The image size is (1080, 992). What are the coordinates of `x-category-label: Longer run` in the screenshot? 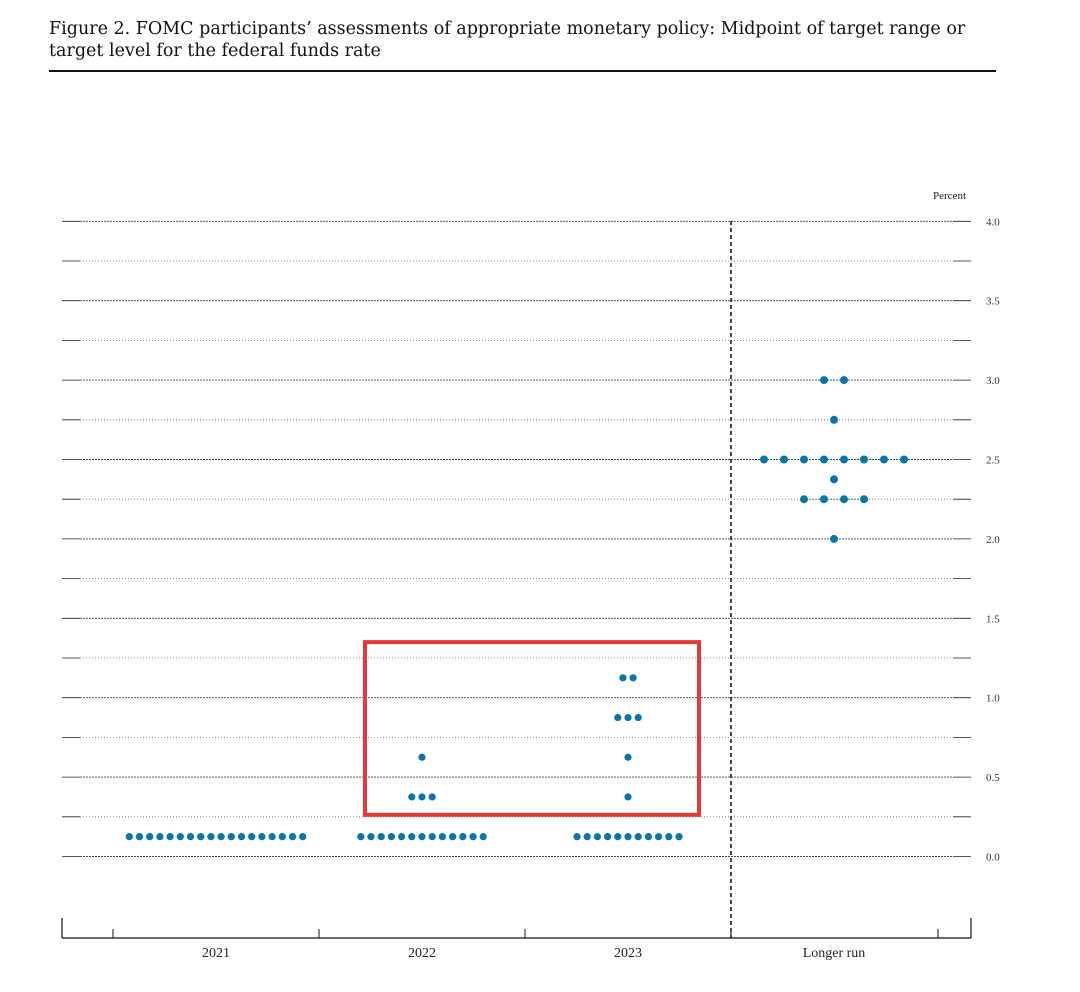 It's located at (834, 953).